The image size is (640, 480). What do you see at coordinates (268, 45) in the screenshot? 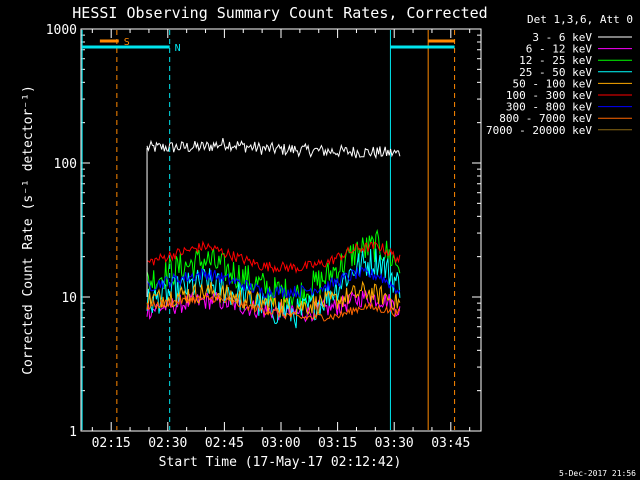
I see `event-bars-layer: SN` at bounding box center [268, 45].